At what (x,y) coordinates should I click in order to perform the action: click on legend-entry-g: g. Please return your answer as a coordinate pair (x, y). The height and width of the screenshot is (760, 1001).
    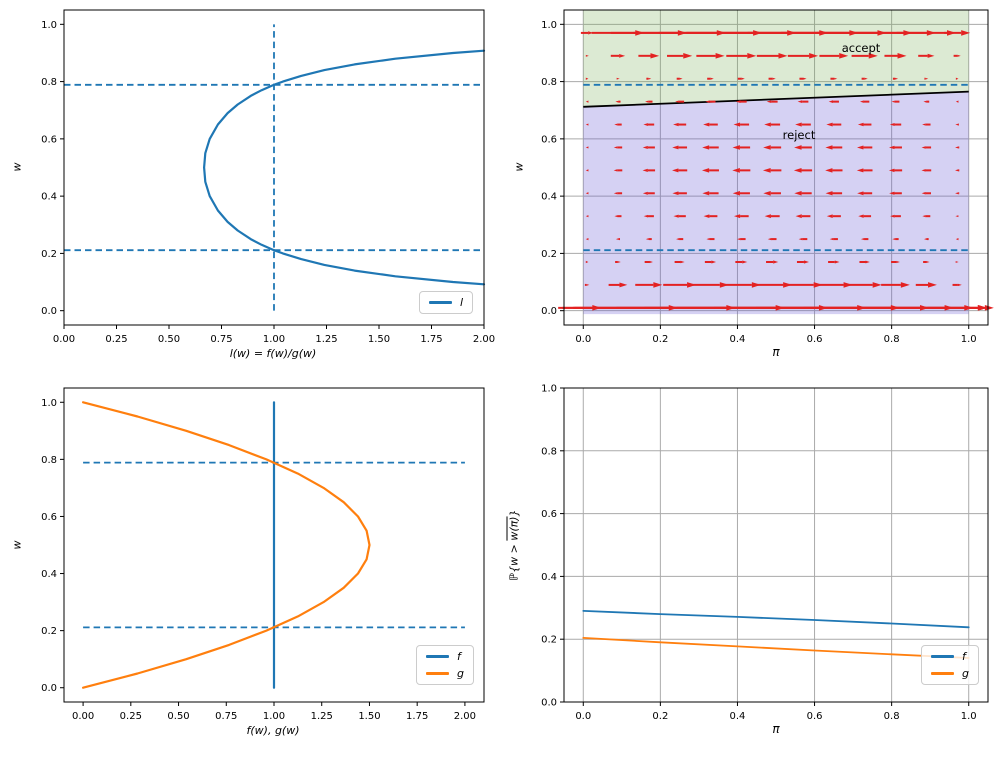
    Looking at the image, I should click on (950, 673).